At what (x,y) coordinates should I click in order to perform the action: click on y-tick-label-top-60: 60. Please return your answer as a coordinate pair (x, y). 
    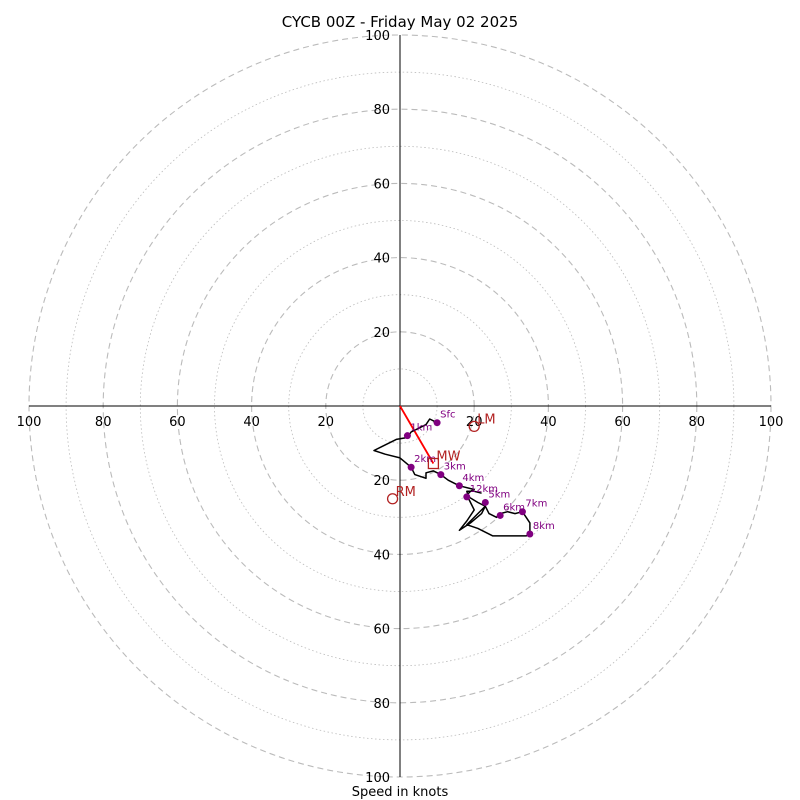
    Looking at the image, I should click on (381, 184).